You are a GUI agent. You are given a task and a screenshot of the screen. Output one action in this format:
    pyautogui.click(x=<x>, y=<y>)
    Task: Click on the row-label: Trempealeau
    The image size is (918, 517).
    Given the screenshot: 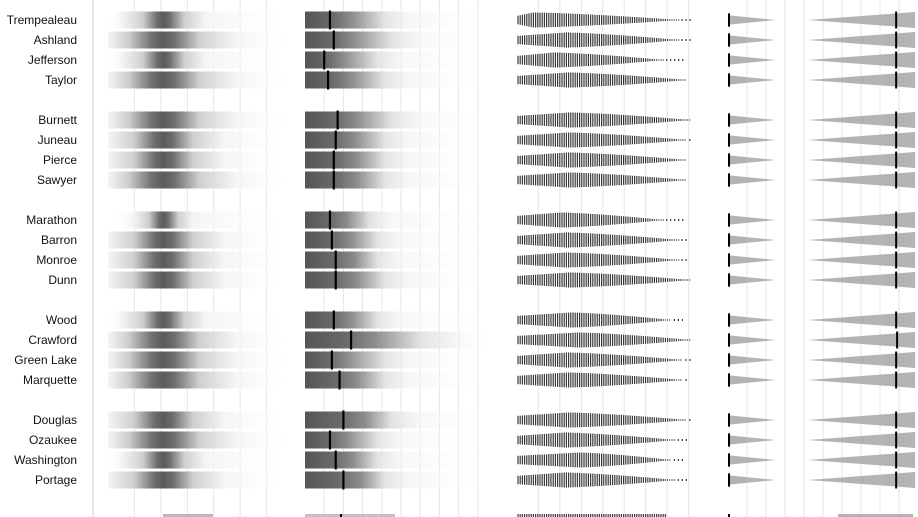 What is the action you would take?
    pyautogui.click(x=42, y=20)
    